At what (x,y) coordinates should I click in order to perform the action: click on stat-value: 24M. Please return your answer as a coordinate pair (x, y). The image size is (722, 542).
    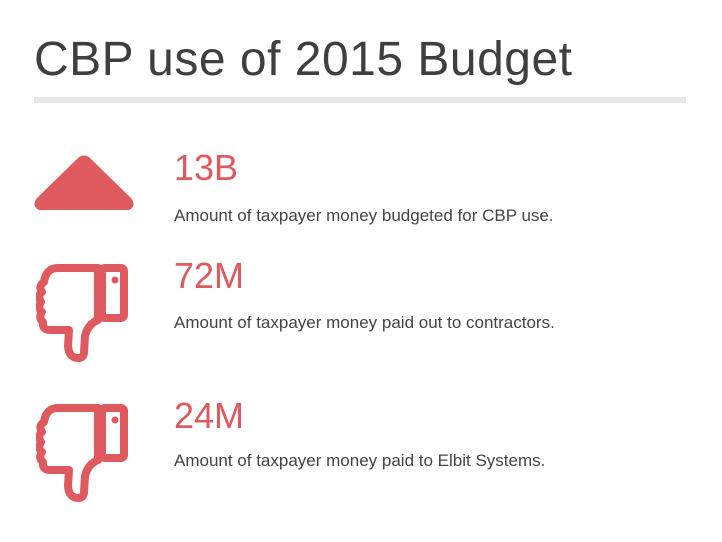
    Looking at the image, I should click on (209, 415).